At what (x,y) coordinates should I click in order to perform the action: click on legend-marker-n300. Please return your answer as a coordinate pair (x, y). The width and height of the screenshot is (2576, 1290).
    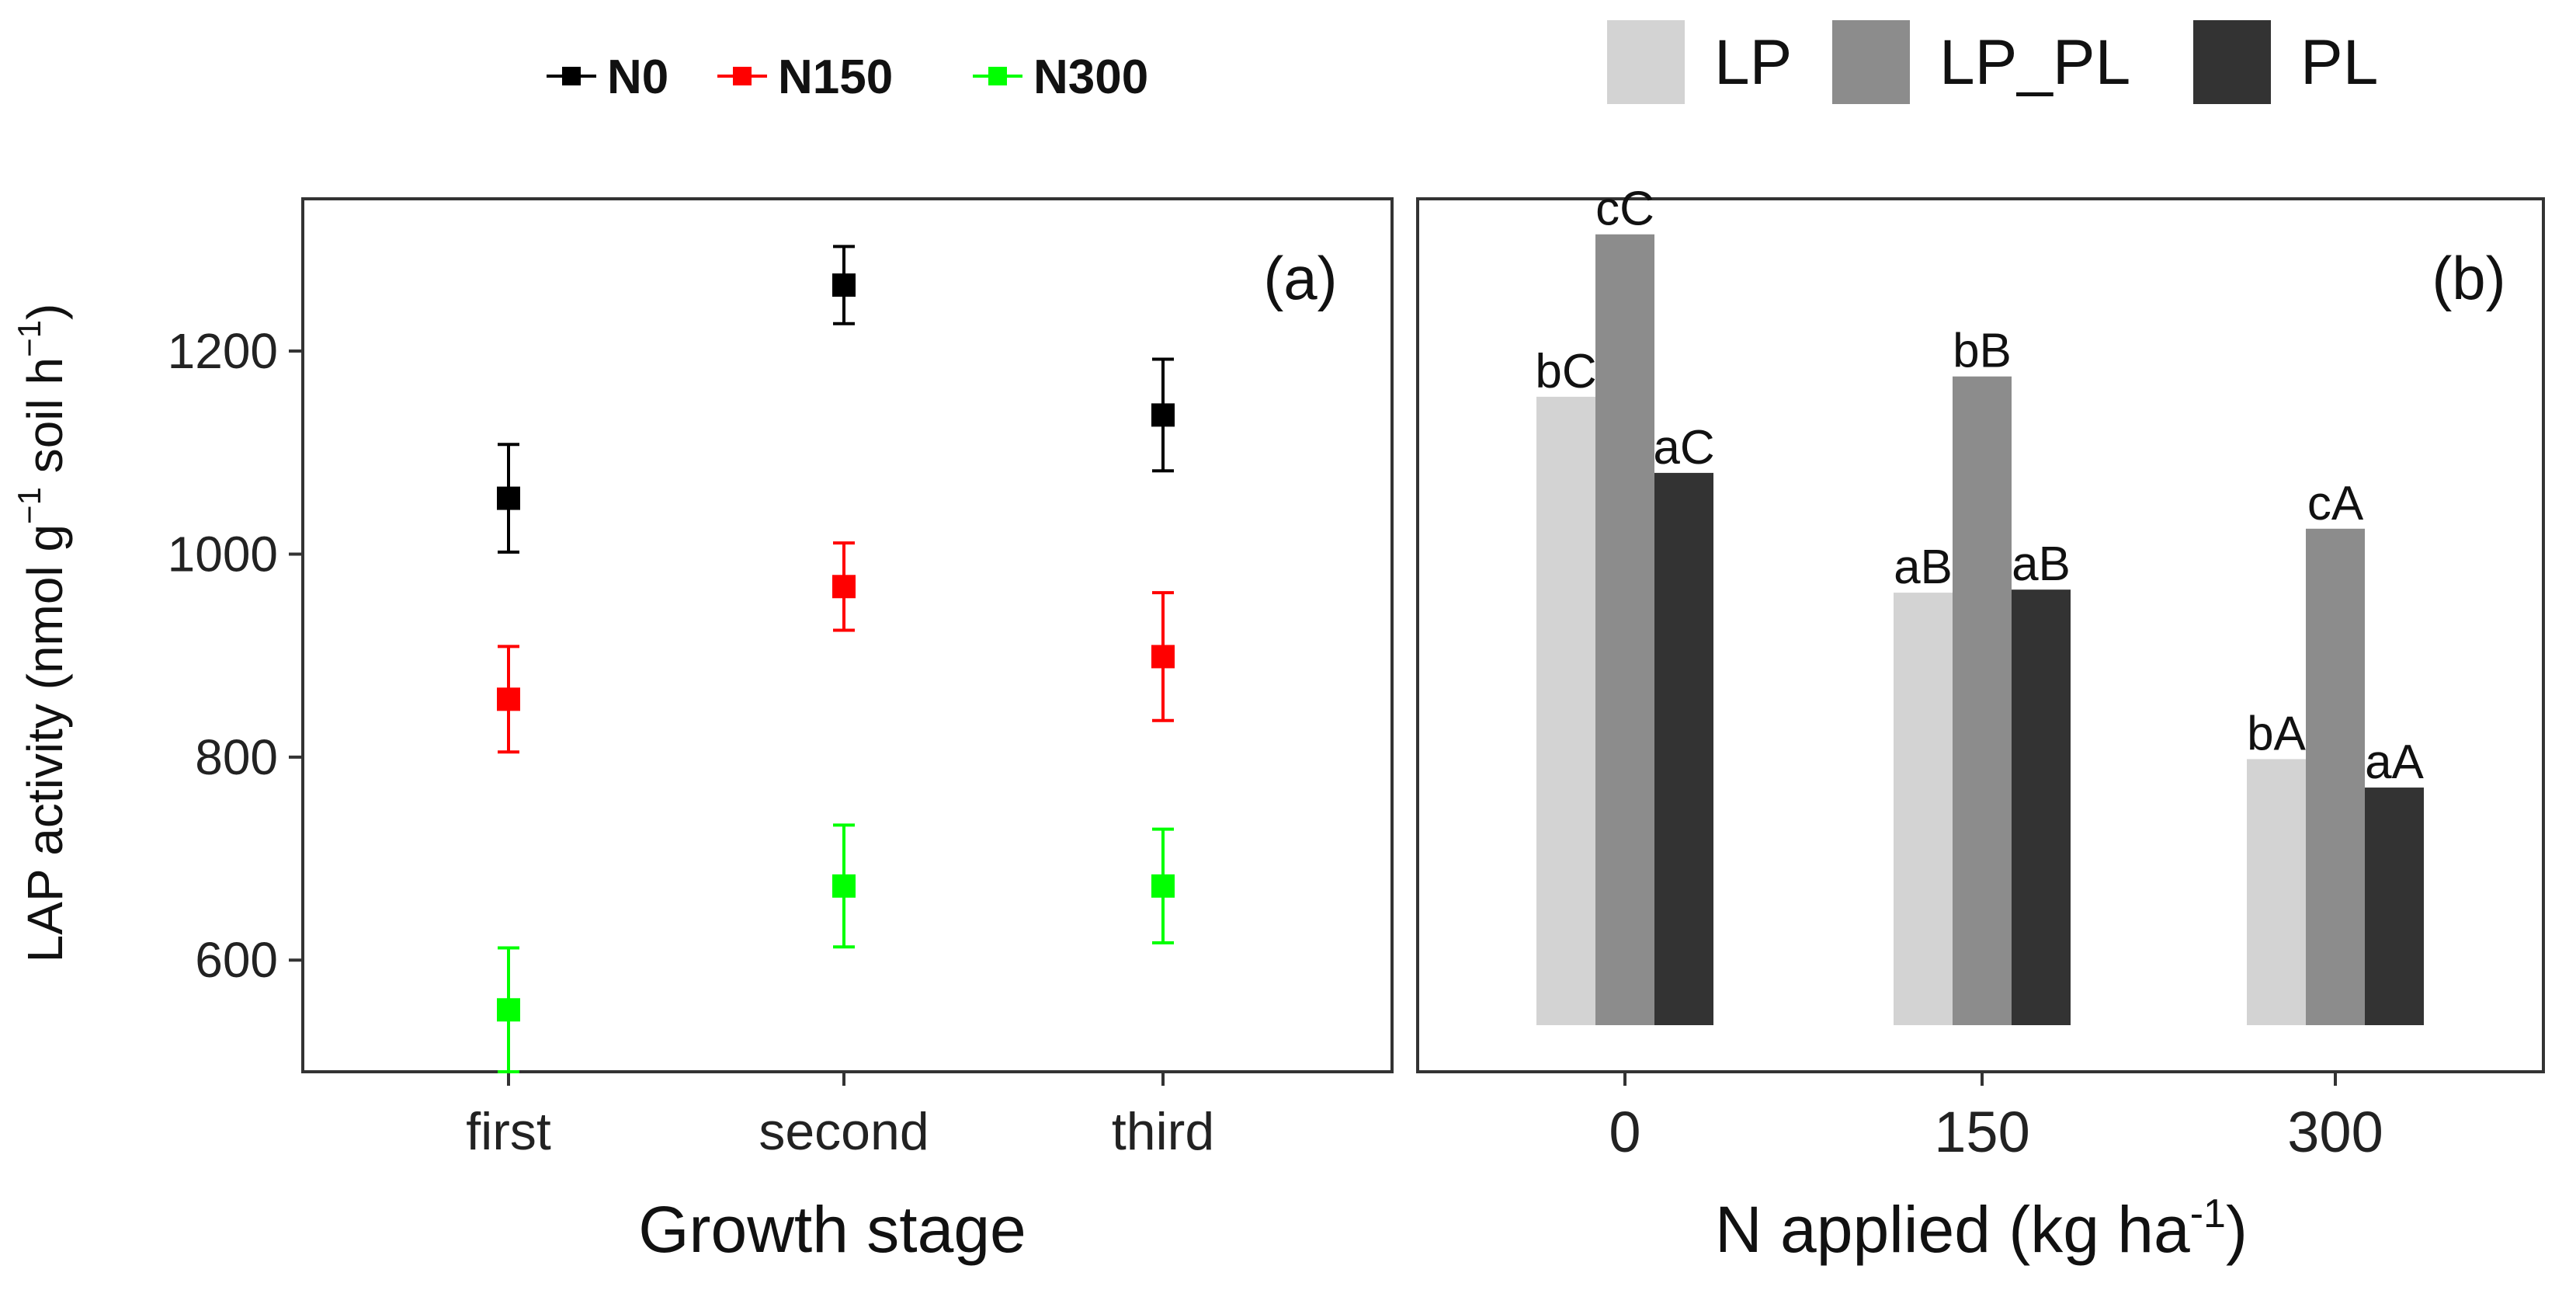
    Looking at the image, I should click on (997, 76).